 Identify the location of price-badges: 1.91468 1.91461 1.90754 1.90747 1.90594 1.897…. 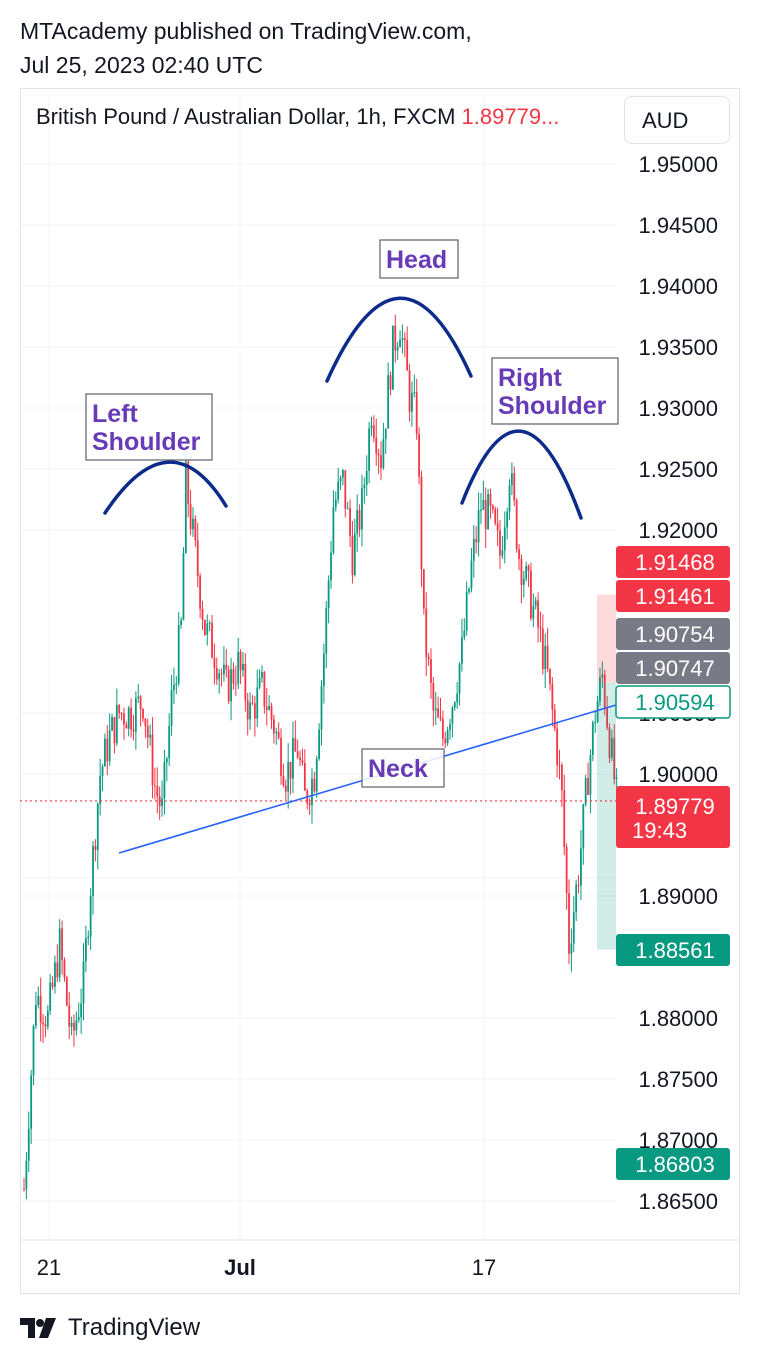
(673, 863).